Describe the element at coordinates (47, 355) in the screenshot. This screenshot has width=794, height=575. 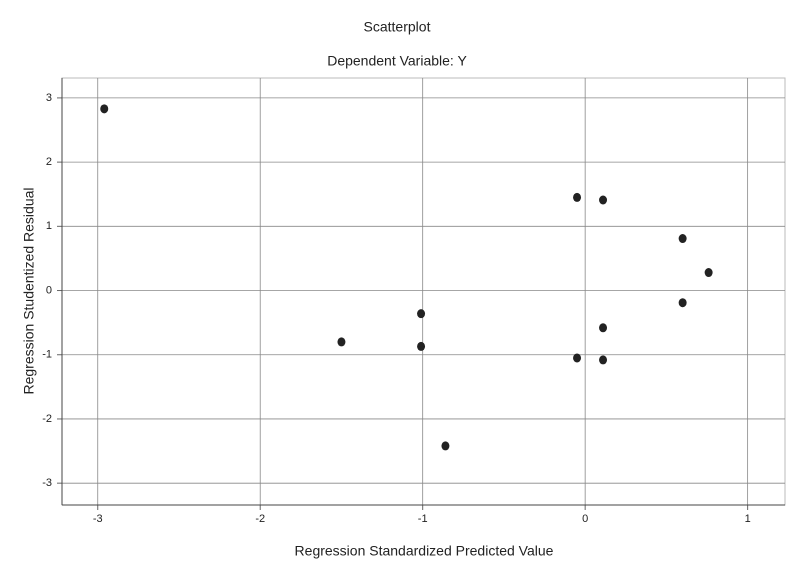
I see `y-tick-label: -1` at that location.